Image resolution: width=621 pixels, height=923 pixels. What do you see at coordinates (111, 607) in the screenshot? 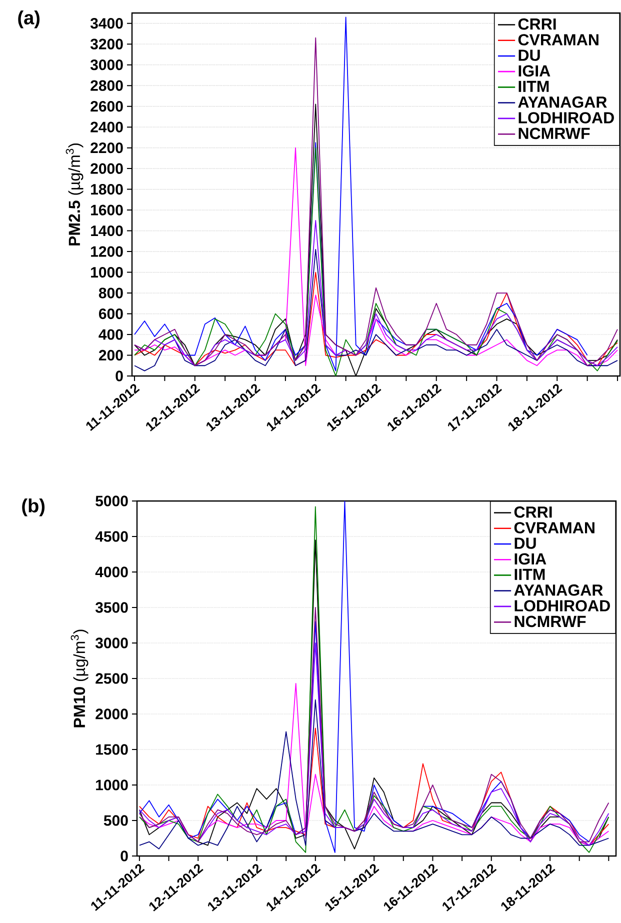
I see `y-tick-label: 3500` at bounding box center [111, 607].